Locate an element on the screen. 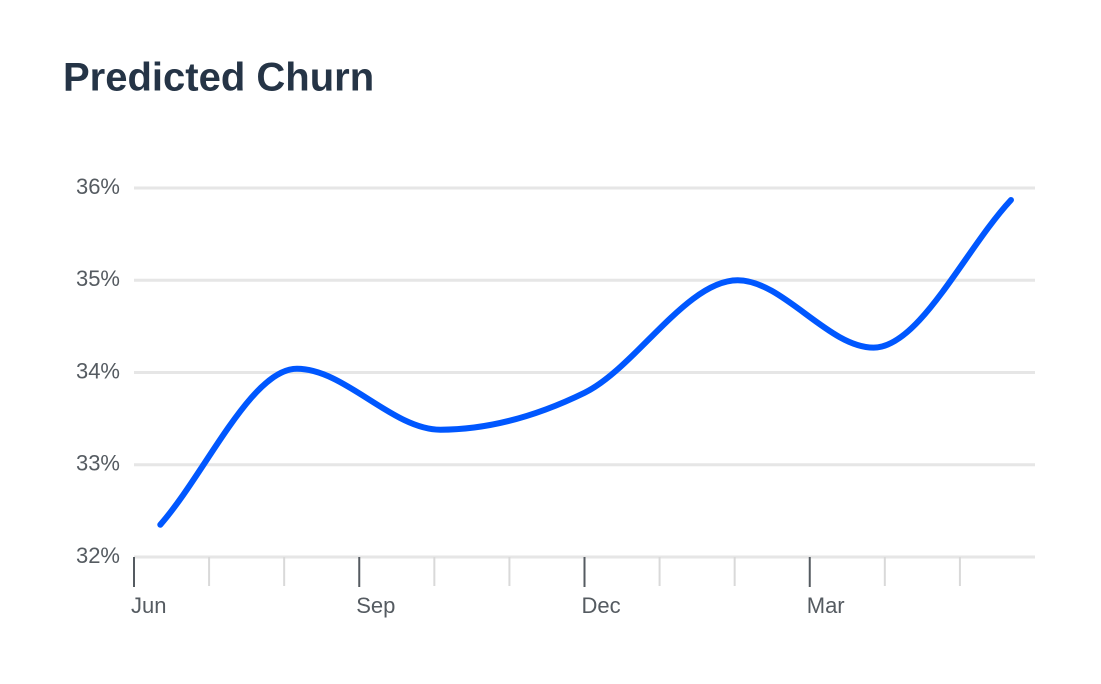 Image resolution: width=1101 pixels, height=684 pixels. chart-title: Predicted Churn is located at coordinates (218, 78).